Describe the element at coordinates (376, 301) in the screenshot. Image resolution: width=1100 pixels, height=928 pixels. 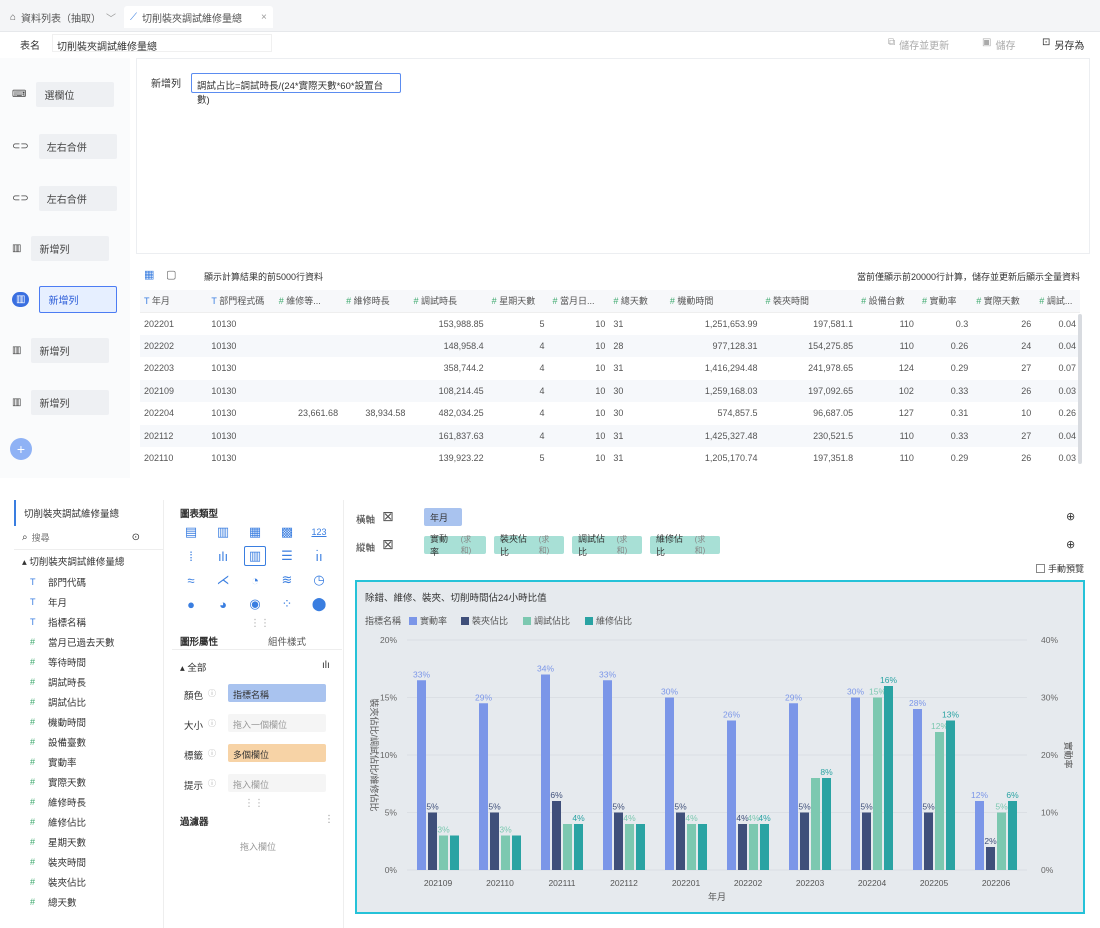
I see `column-header: # 維修時長` at that location.